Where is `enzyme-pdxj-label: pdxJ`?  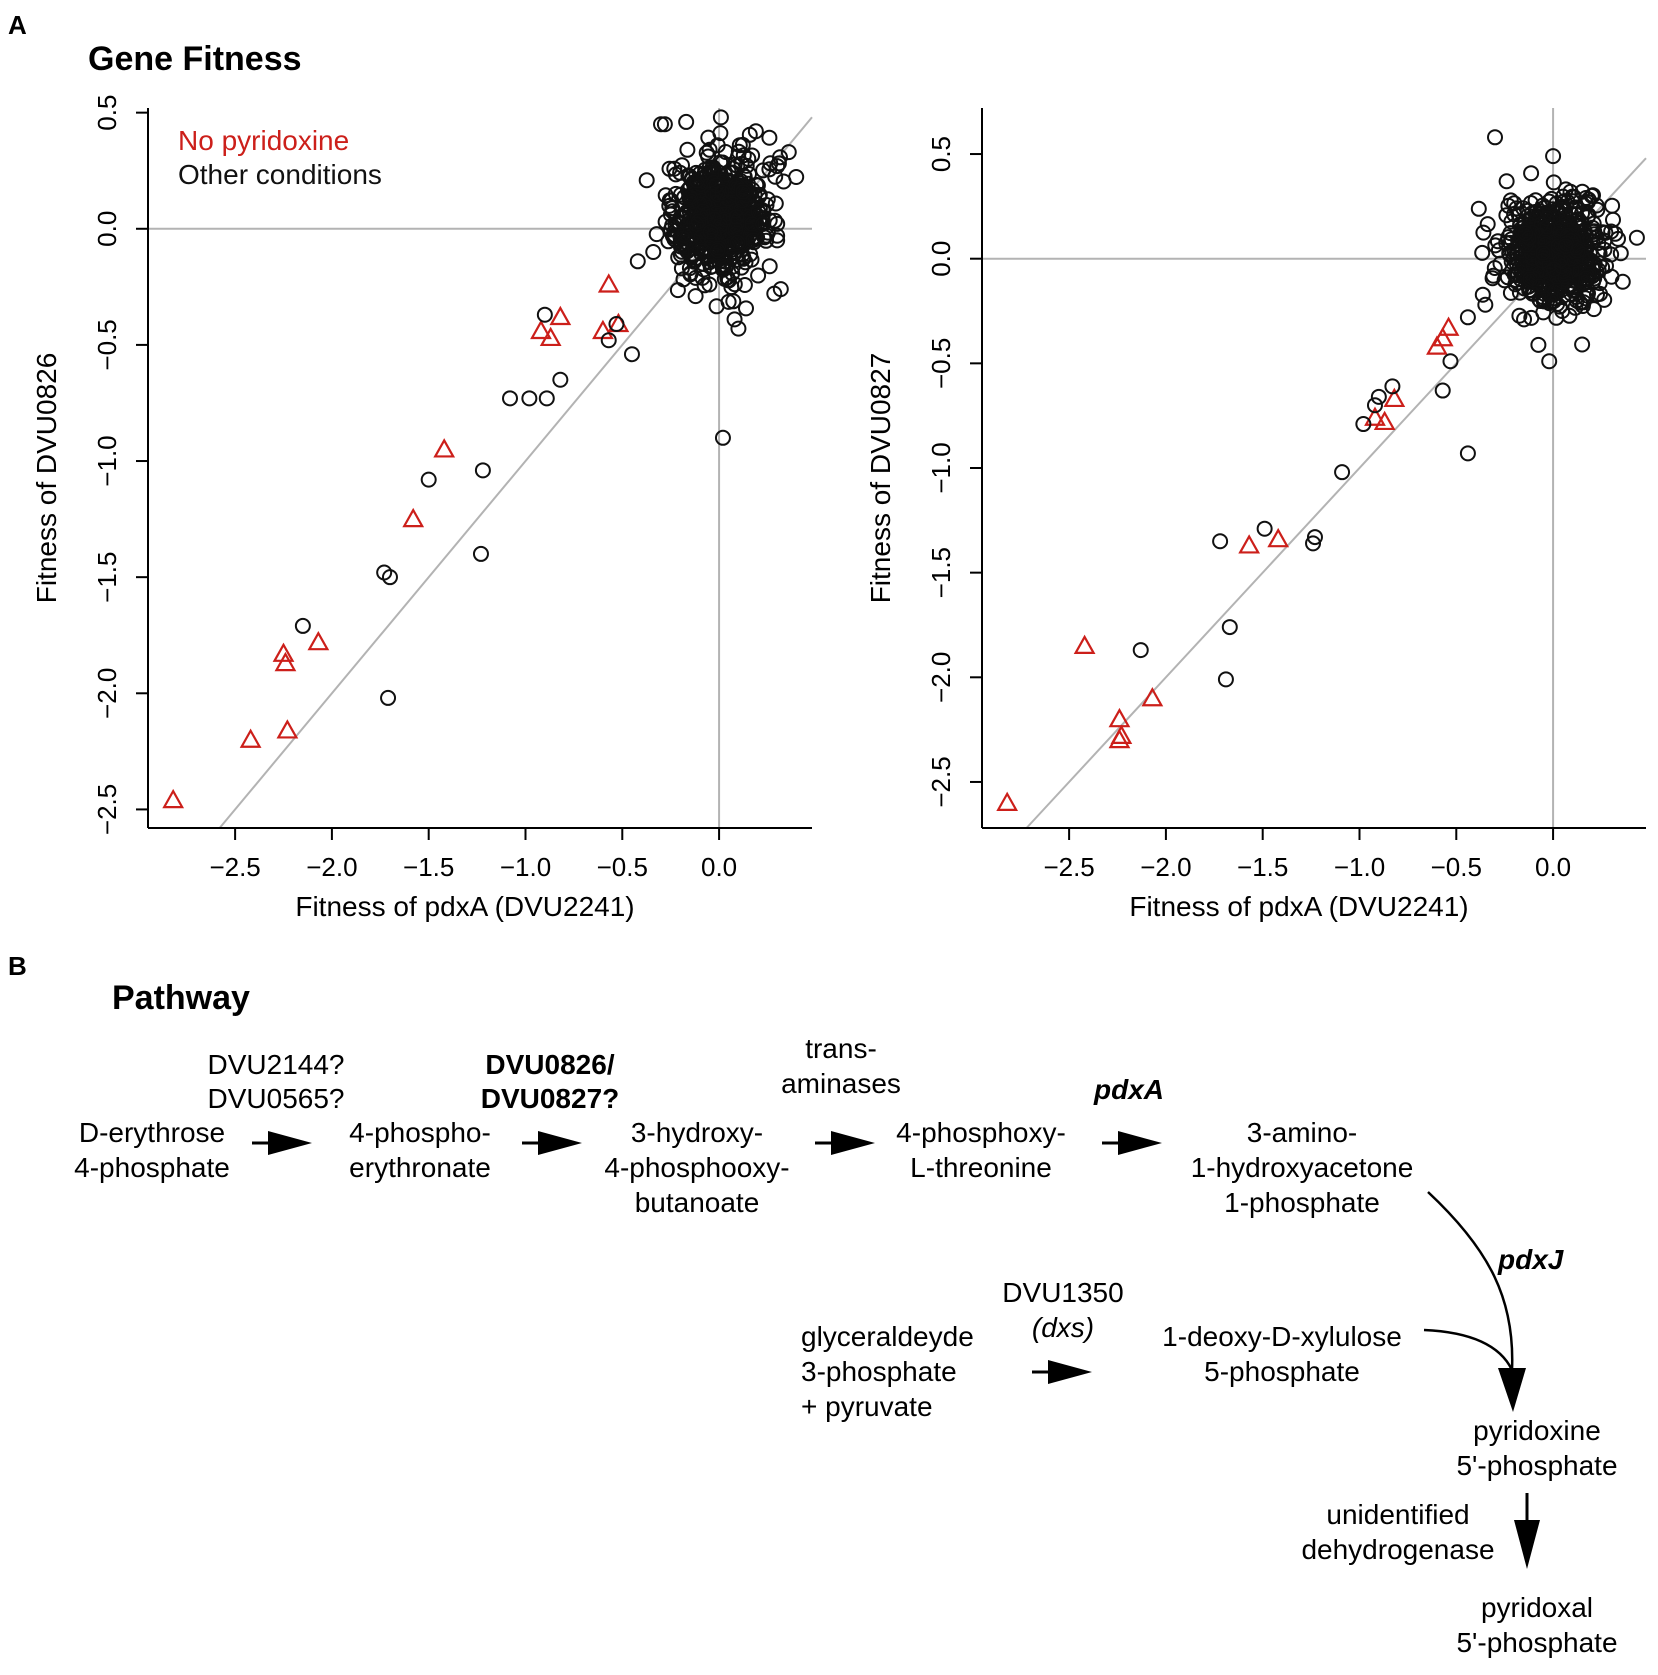 enzyme-pdxj-label: pdxJ is located at coordinates (1531, 1259).